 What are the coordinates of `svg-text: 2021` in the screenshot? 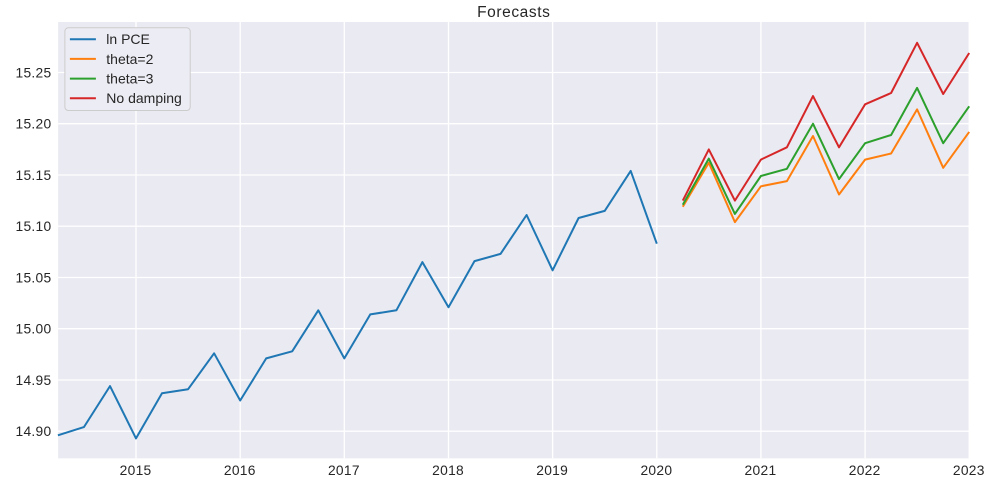 It's located at (761, 470).